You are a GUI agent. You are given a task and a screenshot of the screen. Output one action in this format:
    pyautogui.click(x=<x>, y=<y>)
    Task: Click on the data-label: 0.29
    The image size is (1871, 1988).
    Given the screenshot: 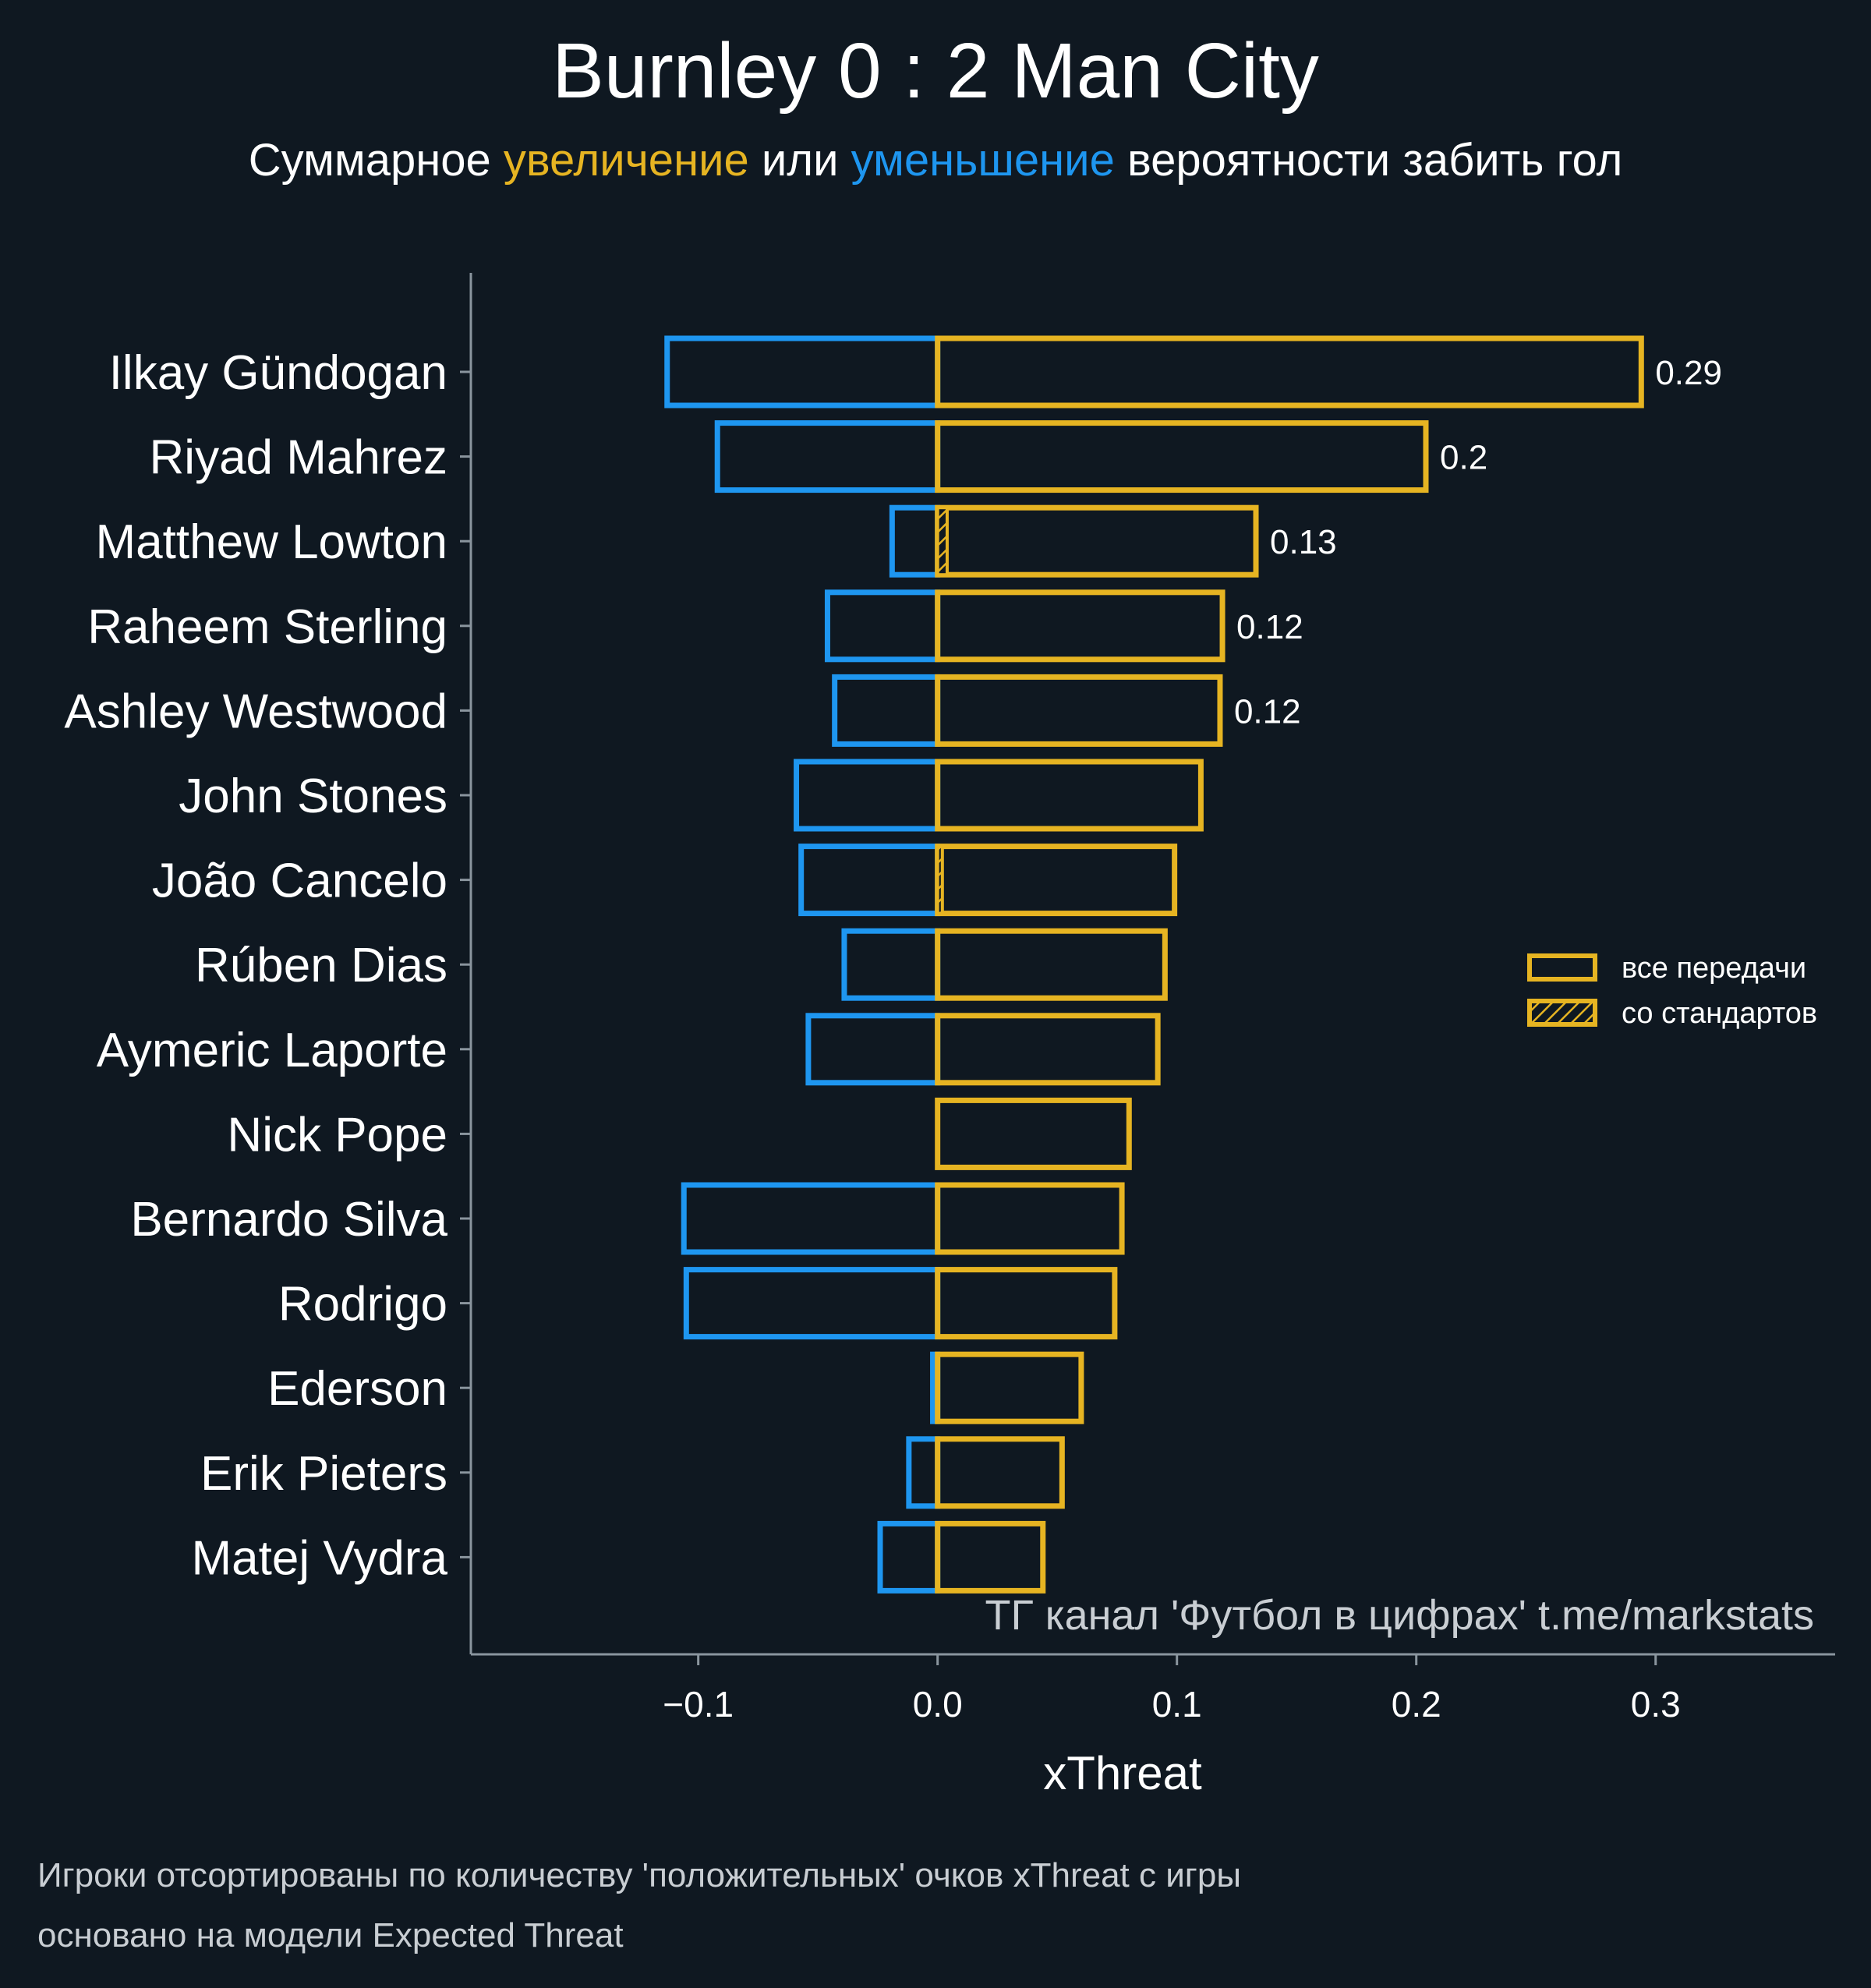 What is the action you would take?
    pyautogui.click(x=1688, y=373)
    